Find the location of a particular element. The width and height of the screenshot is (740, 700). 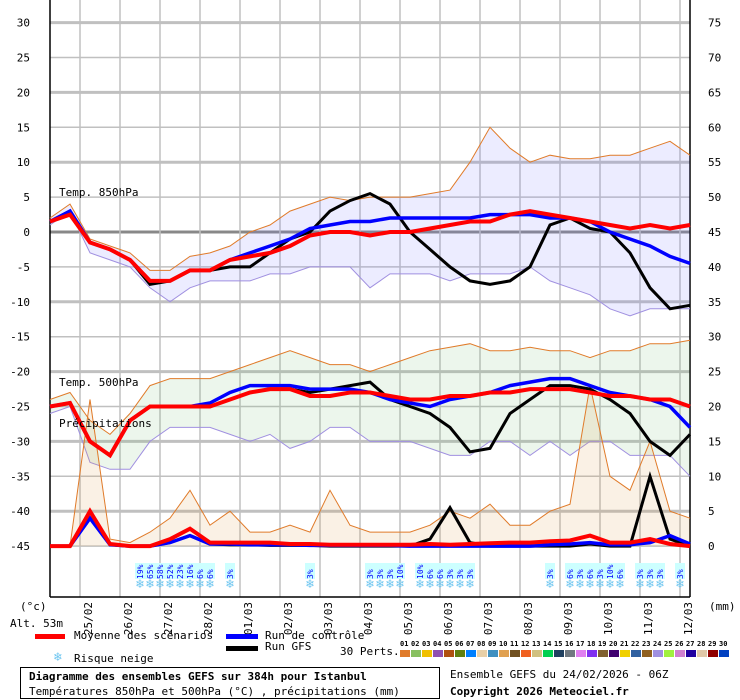

y-left-tick: 10 is located at coordinates (23, 162).